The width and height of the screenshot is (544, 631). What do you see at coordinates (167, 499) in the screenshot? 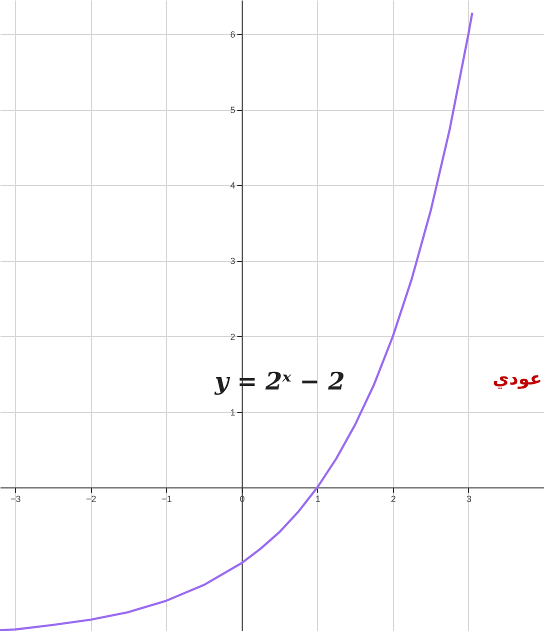
I see `x-tick-label: −1` at bounding box center [167, 499].